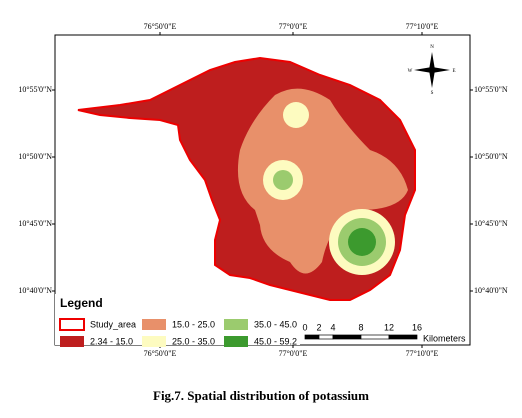 Image resolution: width=522 pixels, height=418 pixels. I want to click on legend-title: Legend, so click(81, 303).